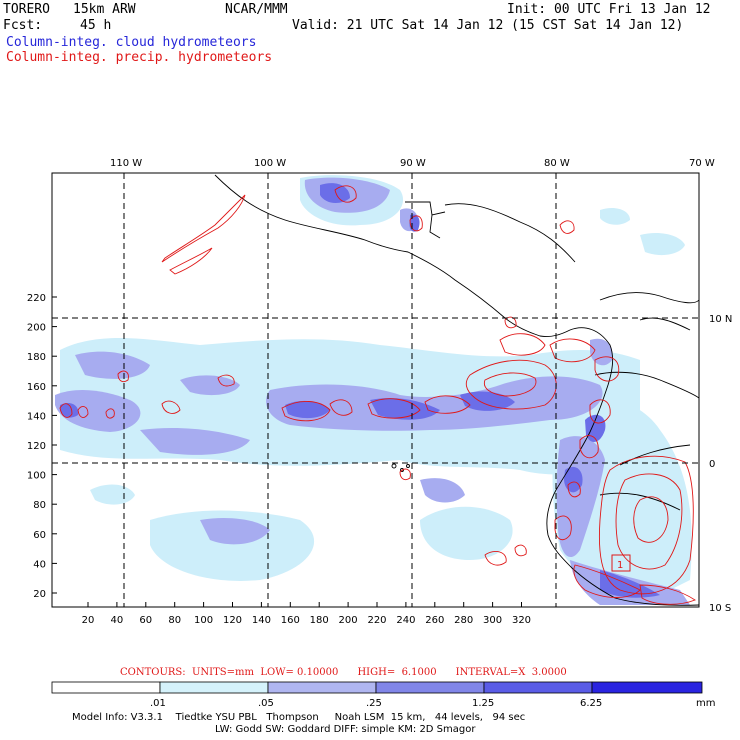 This screenshot has height=740, width=740. I want to click on lon-label-70w: 70 W, so click(702, 163).